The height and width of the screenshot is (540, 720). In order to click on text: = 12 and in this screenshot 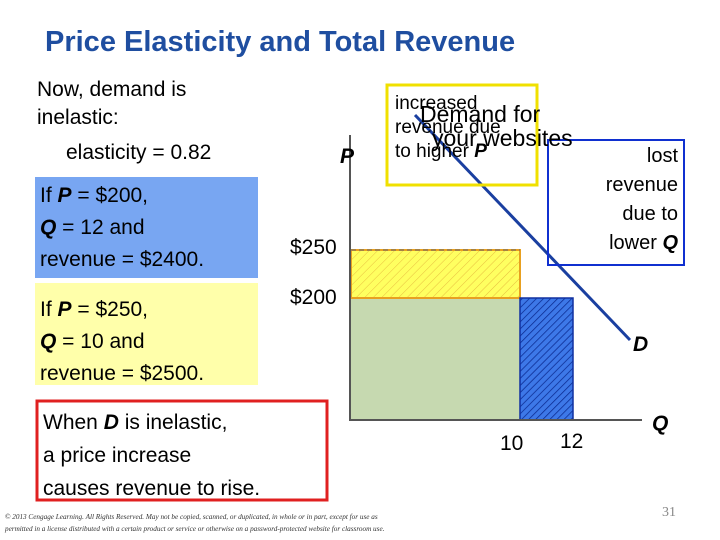, I will do `click(100, 227)`.